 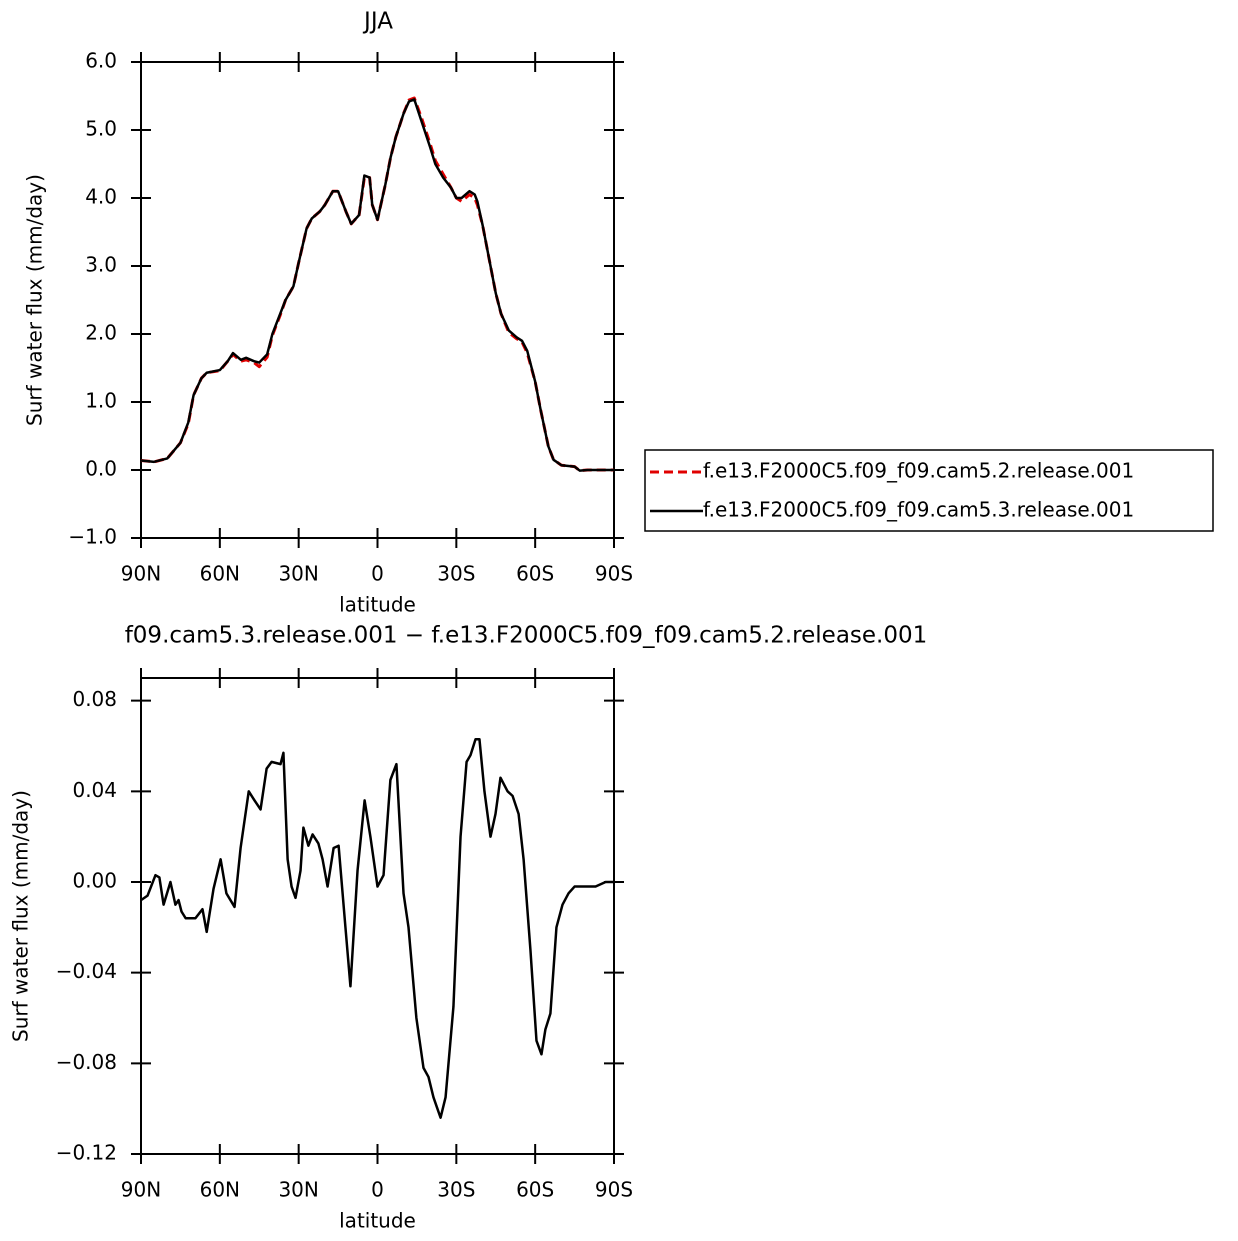 I want to click on legend-label: f.e13.F2000C5.f09_f09.cam5.2.release.001, so click(x=918, y=471).